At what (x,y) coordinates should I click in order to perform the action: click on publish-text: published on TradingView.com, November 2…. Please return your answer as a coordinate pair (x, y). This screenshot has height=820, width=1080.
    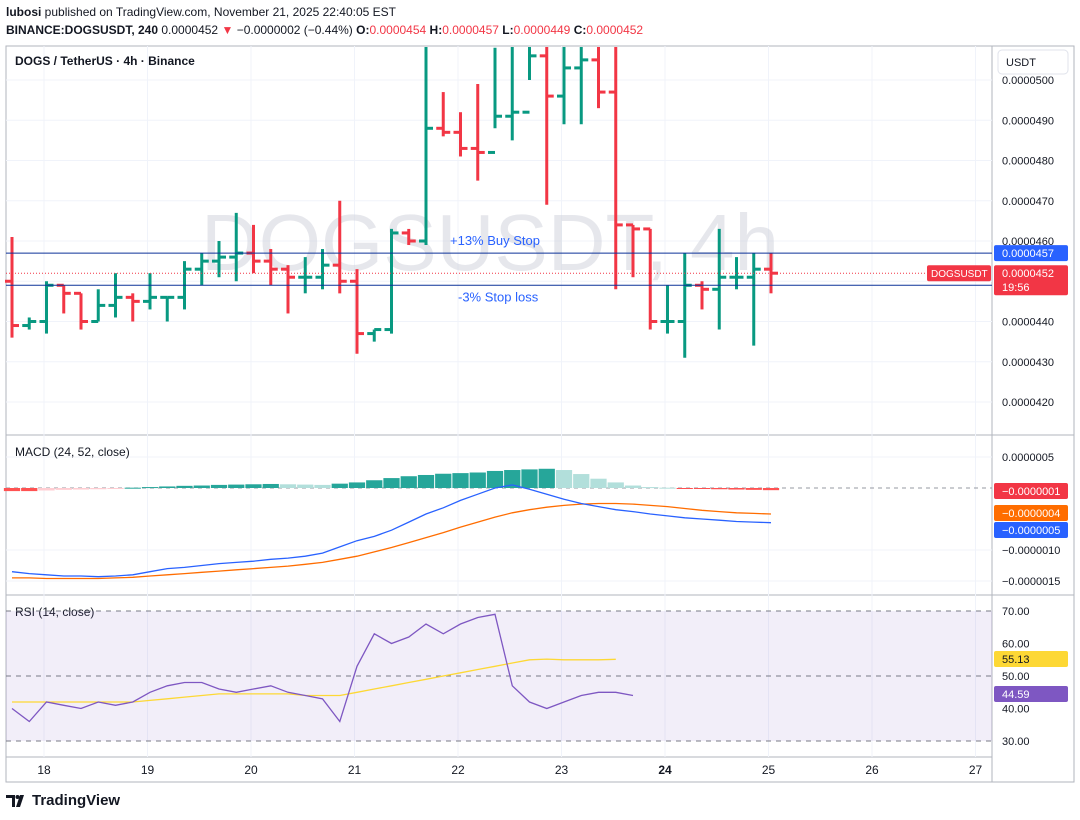
    Looking at the image, I should click on (219, 12).